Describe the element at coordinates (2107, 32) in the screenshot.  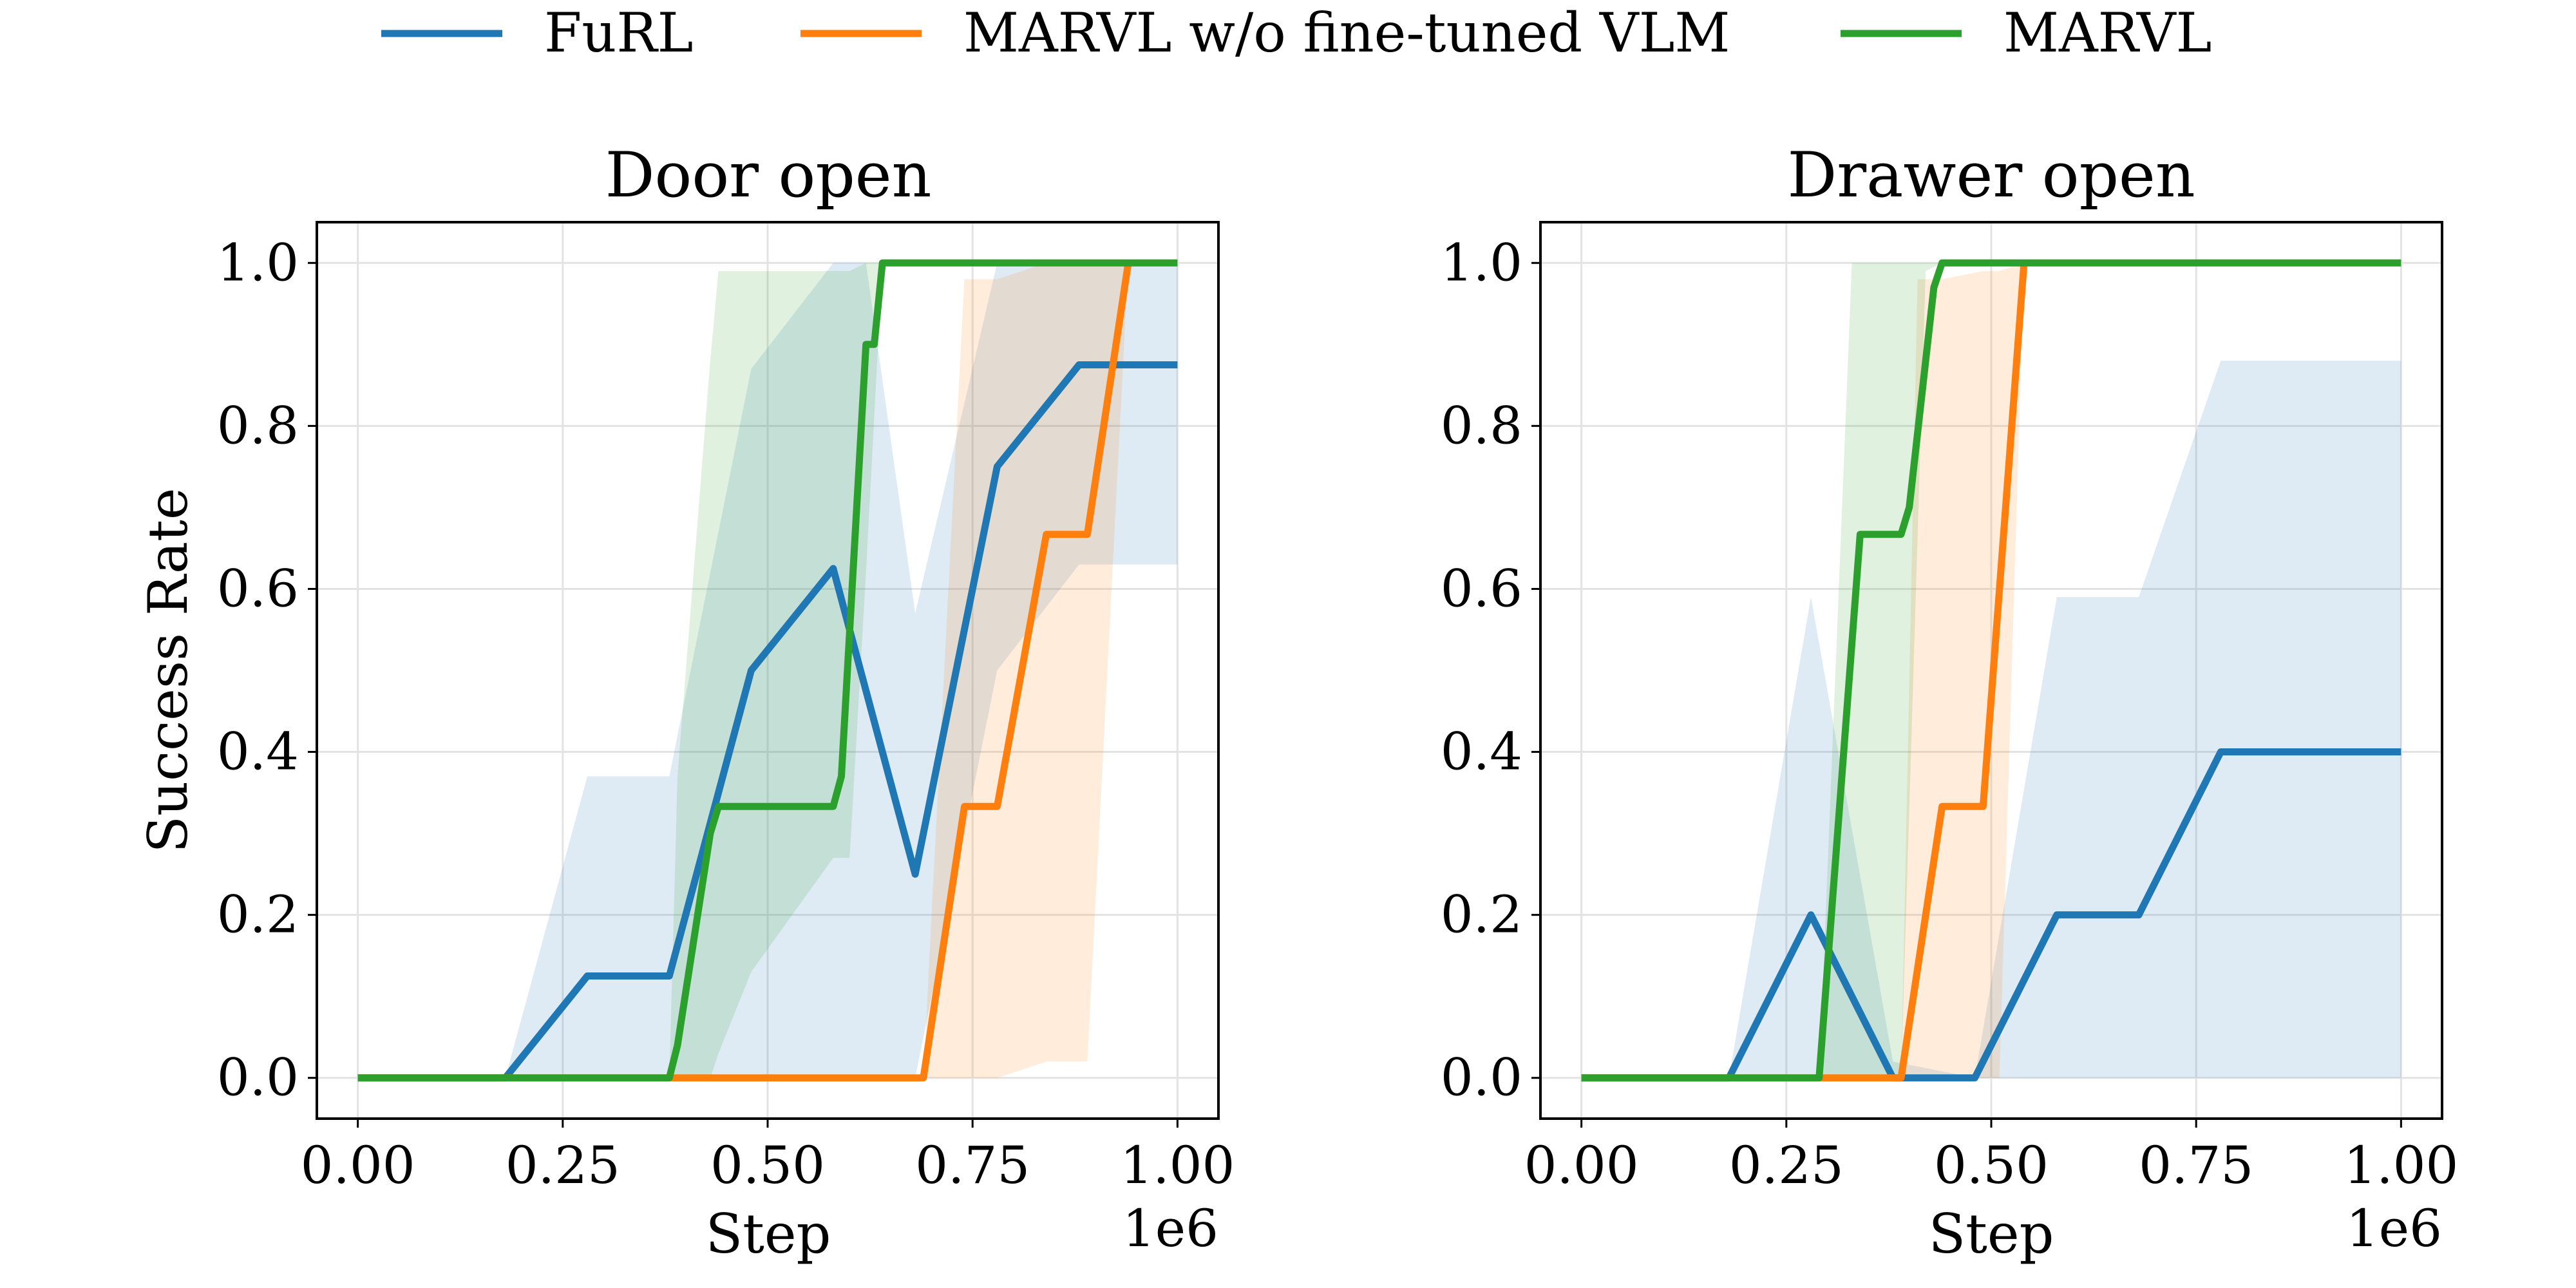
I see `legend-label: MARVL` at that location.